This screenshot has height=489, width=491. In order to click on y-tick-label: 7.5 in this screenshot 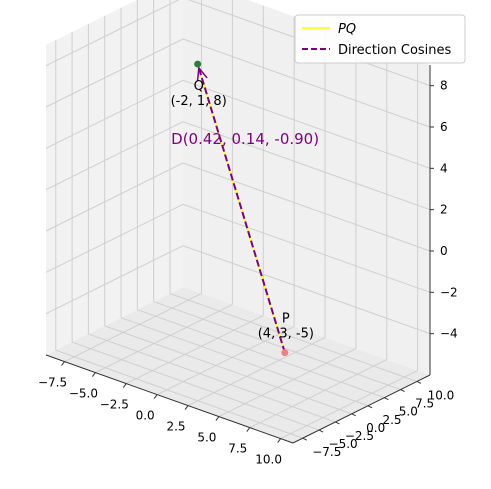, I will do `click(424, 404)`.